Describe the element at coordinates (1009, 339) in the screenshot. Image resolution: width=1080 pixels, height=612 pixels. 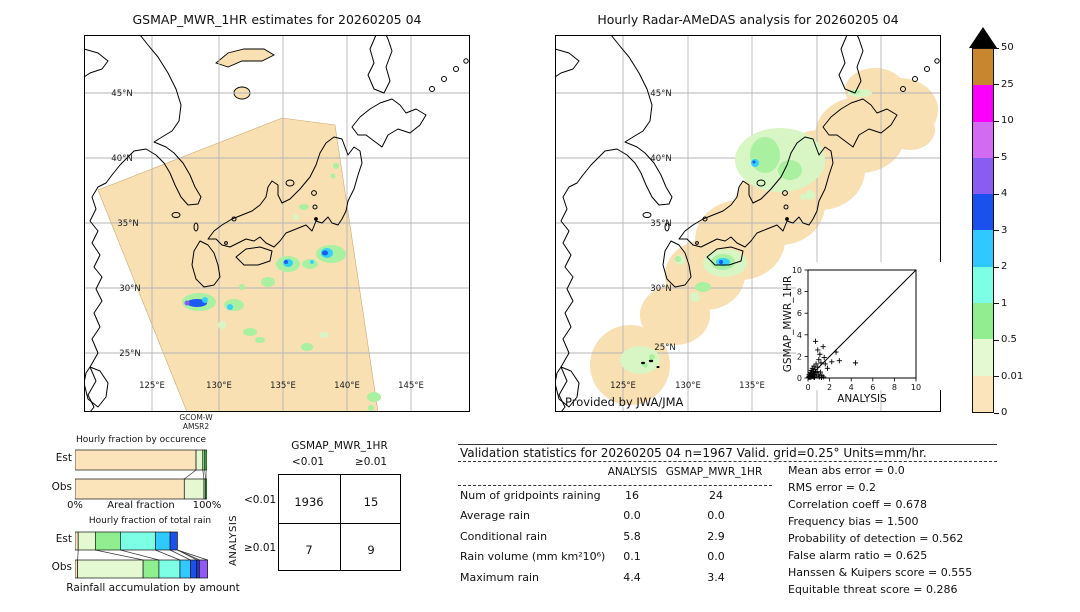
I see `colorbar-tick-label: 0.5` at that location.